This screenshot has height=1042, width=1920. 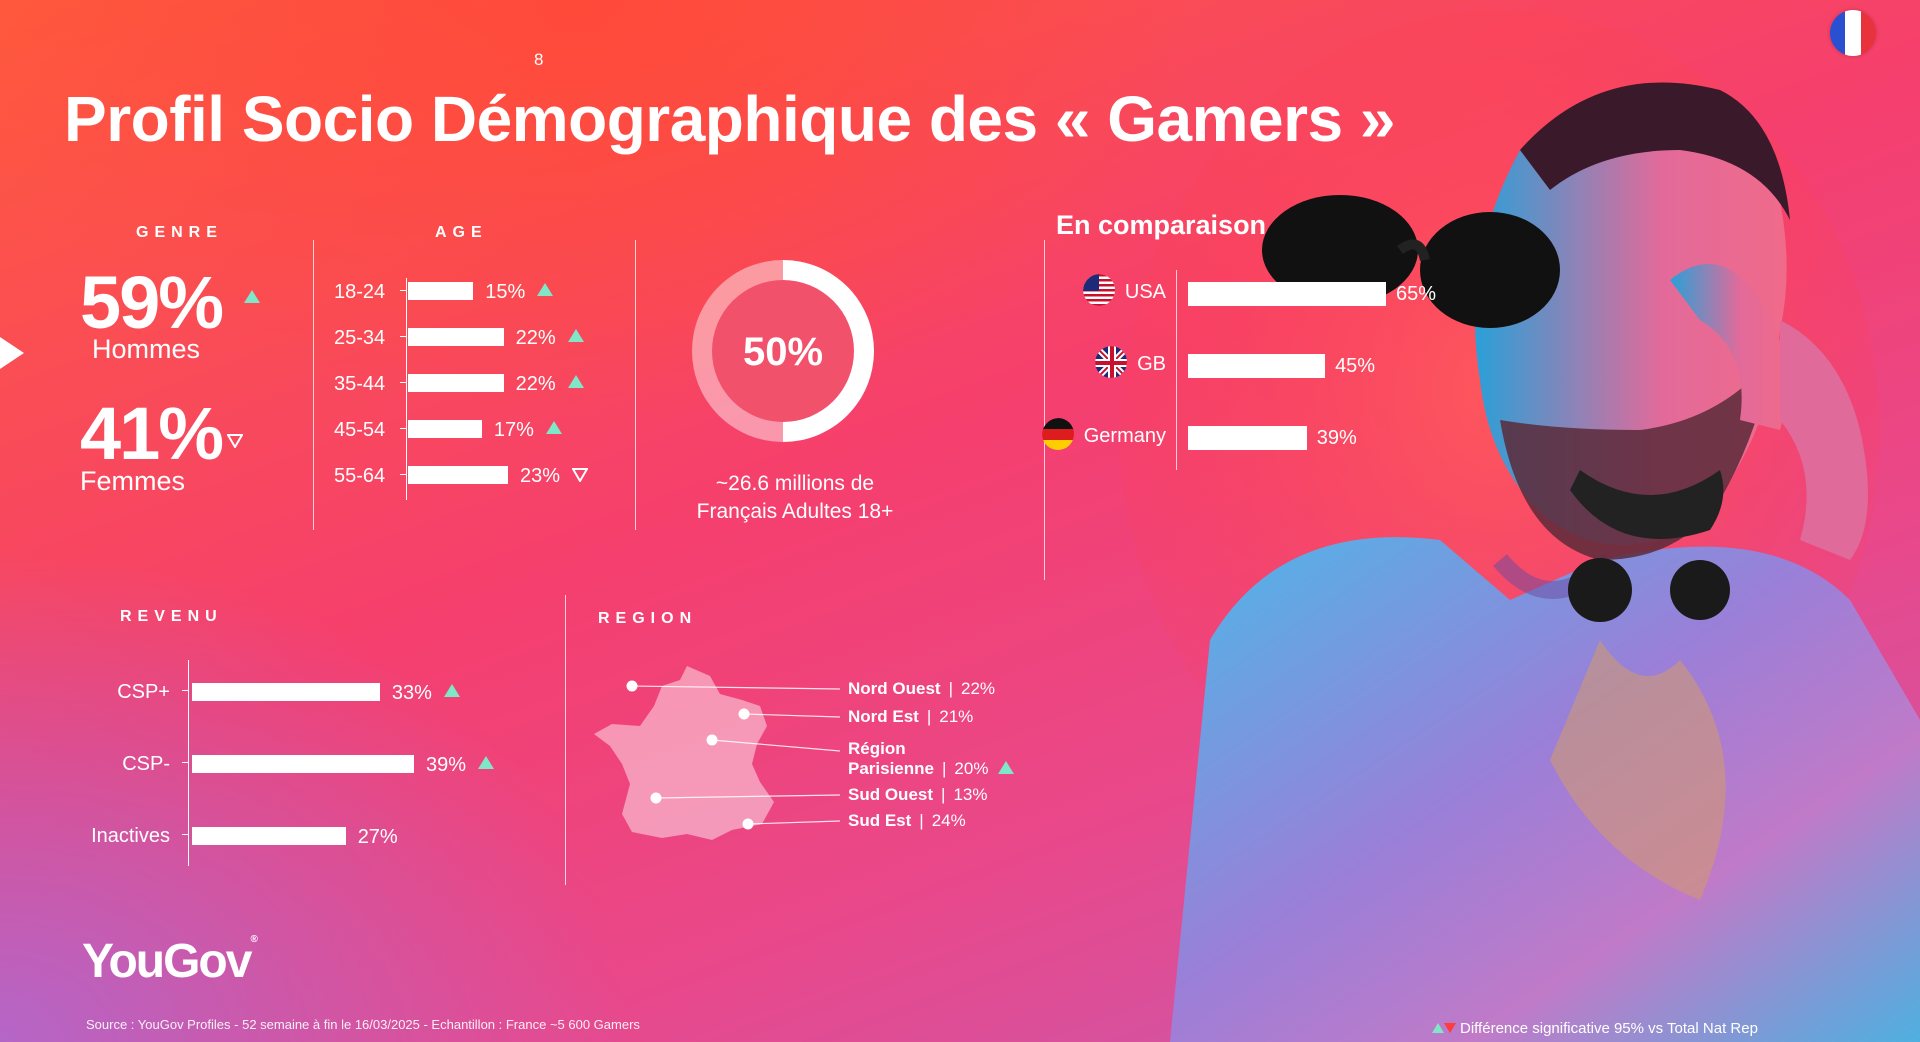 I want to click on region-leader-lines, so click(x=733, y=755).